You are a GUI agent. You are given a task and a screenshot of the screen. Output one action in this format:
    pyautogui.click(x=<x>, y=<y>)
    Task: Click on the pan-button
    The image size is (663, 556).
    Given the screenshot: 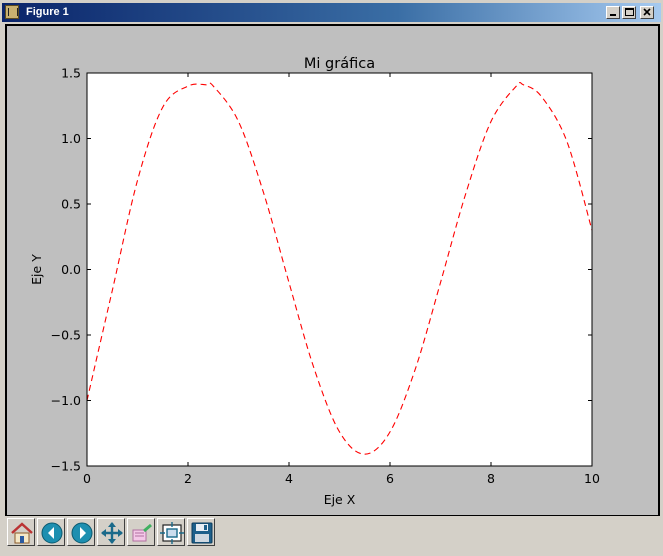 What is the action you would take?
    pyautogui.click(x=111, y=532)
    